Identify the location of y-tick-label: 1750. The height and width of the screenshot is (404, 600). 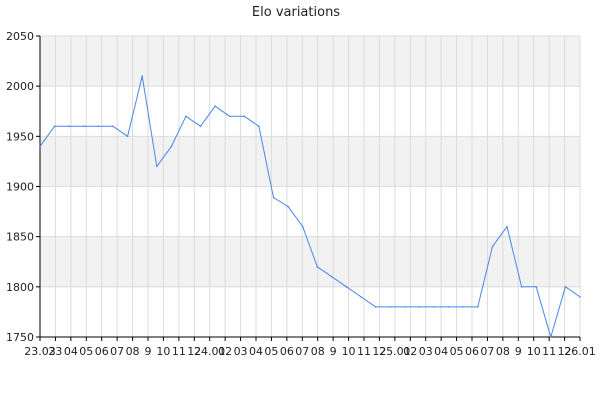
(20, 337).